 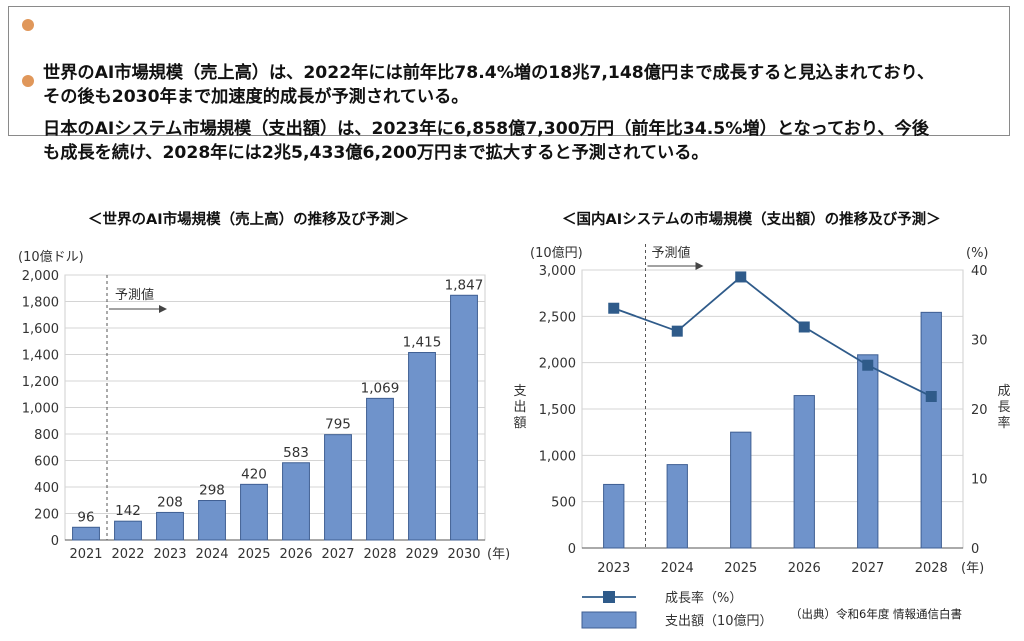 What do you see at coordinates (979, 271) in the screenshot?
I see `y2-tick-label: 40` at bounding box center [979, 271].